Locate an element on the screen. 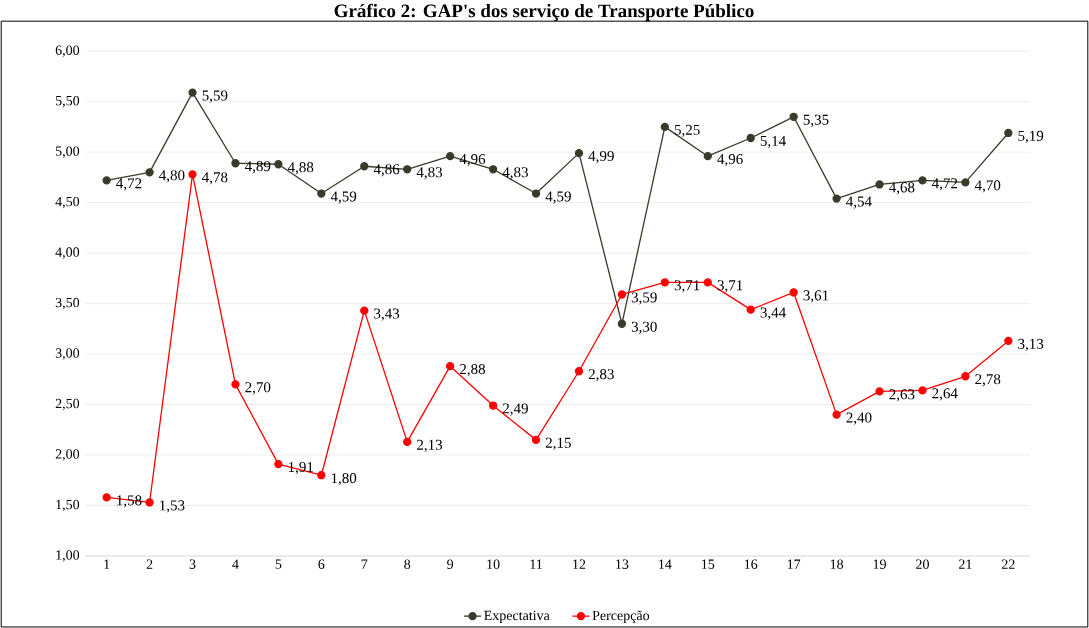 The image size is (1089, 628). x-tick-label: 7 is located at coordinates (364, 564).